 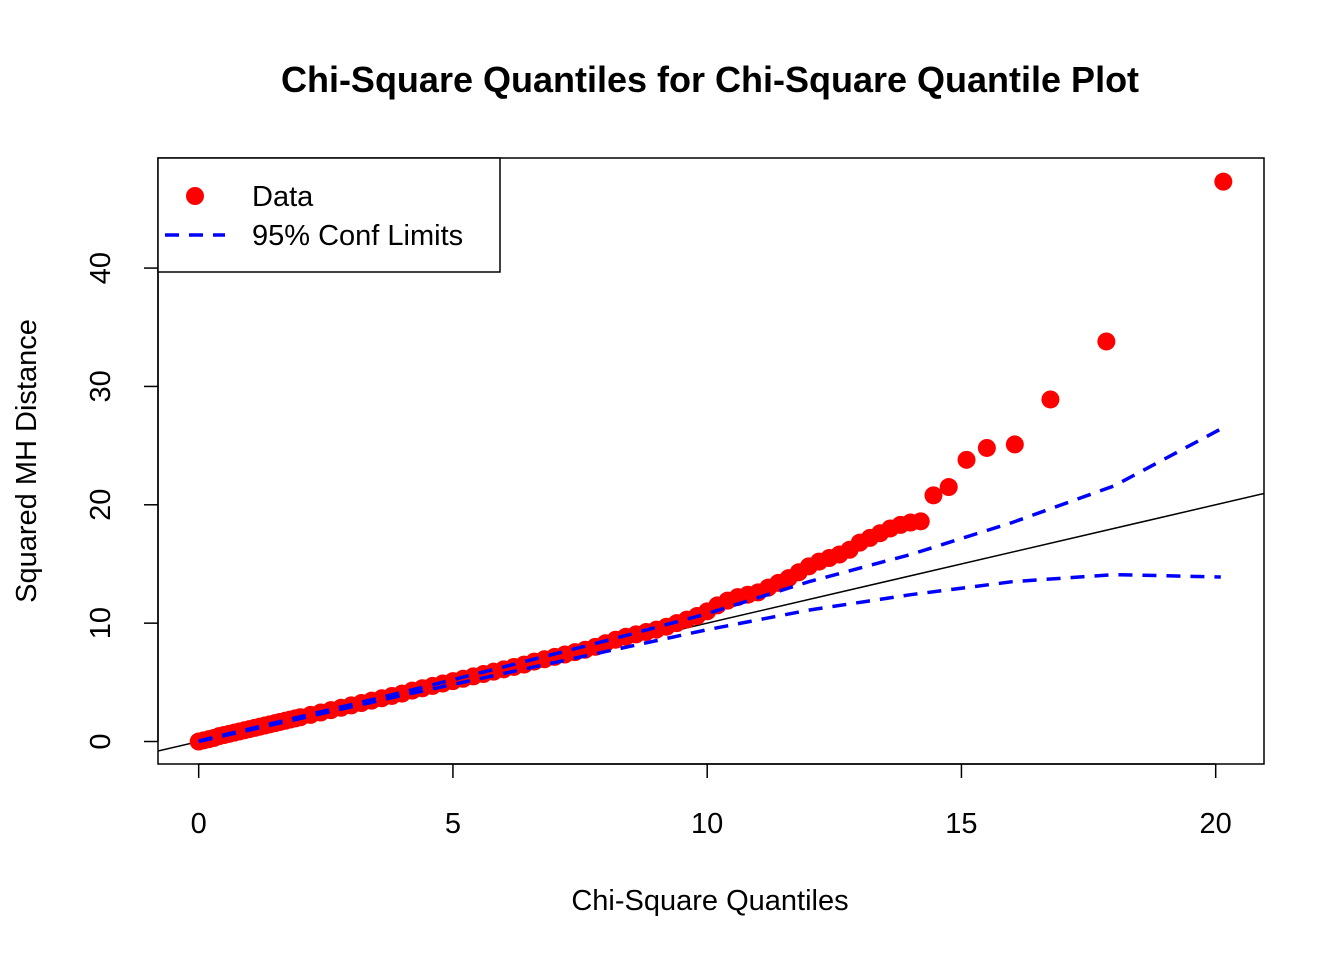 I want to click on y-tick-label: 0, so click(x=101, y=741).